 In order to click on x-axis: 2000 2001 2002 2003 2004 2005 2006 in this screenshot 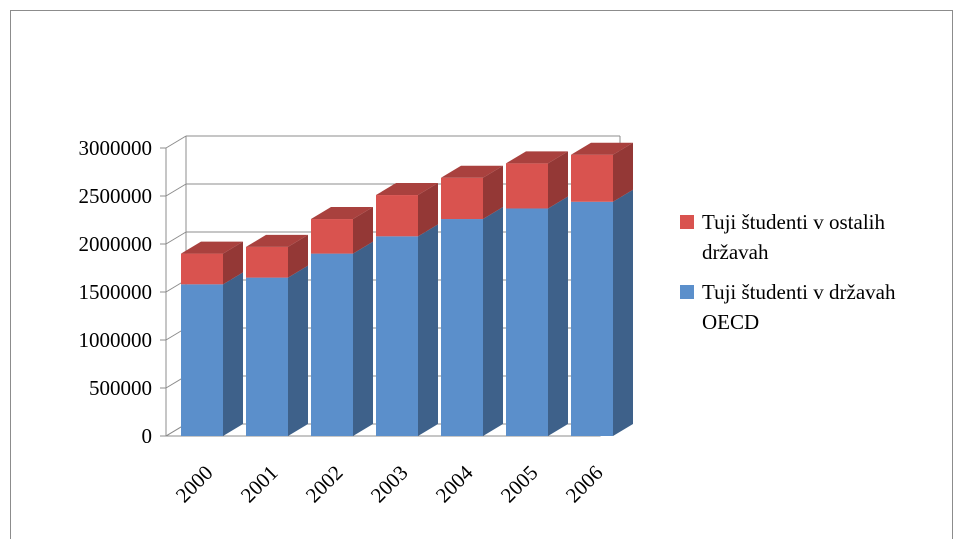, I will do `click(389, 483)`.